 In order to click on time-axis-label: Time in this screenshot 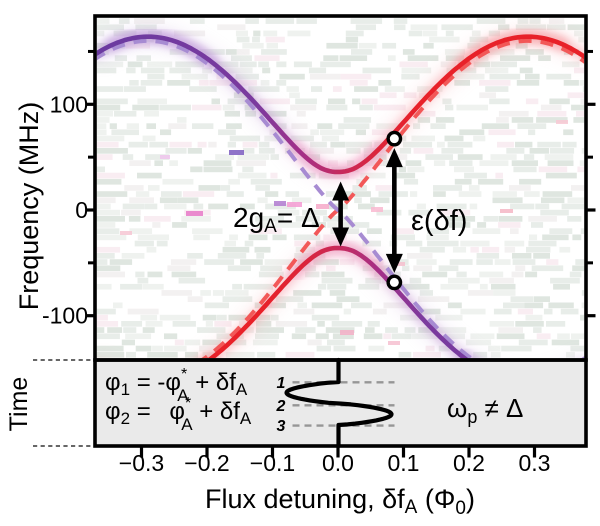, I will do `click(19, 404)`.